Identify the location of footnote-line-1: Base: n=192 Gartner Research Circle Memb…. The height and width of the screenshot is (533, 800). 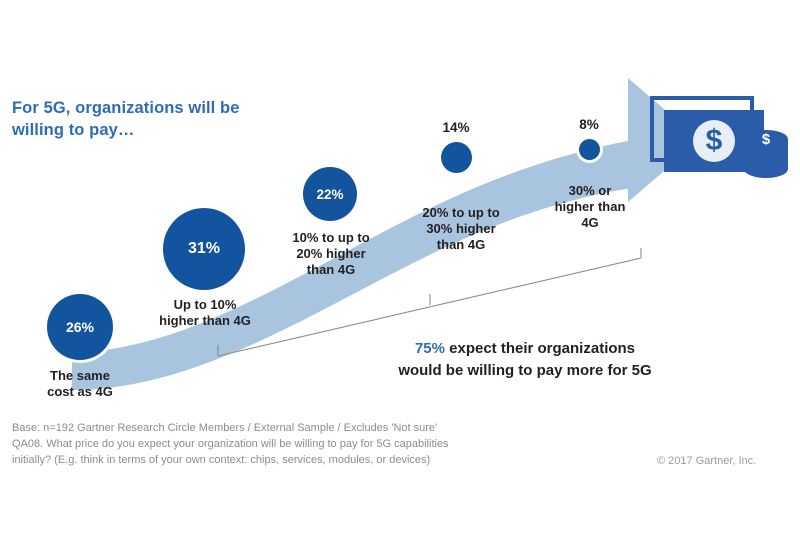
(225, 428).